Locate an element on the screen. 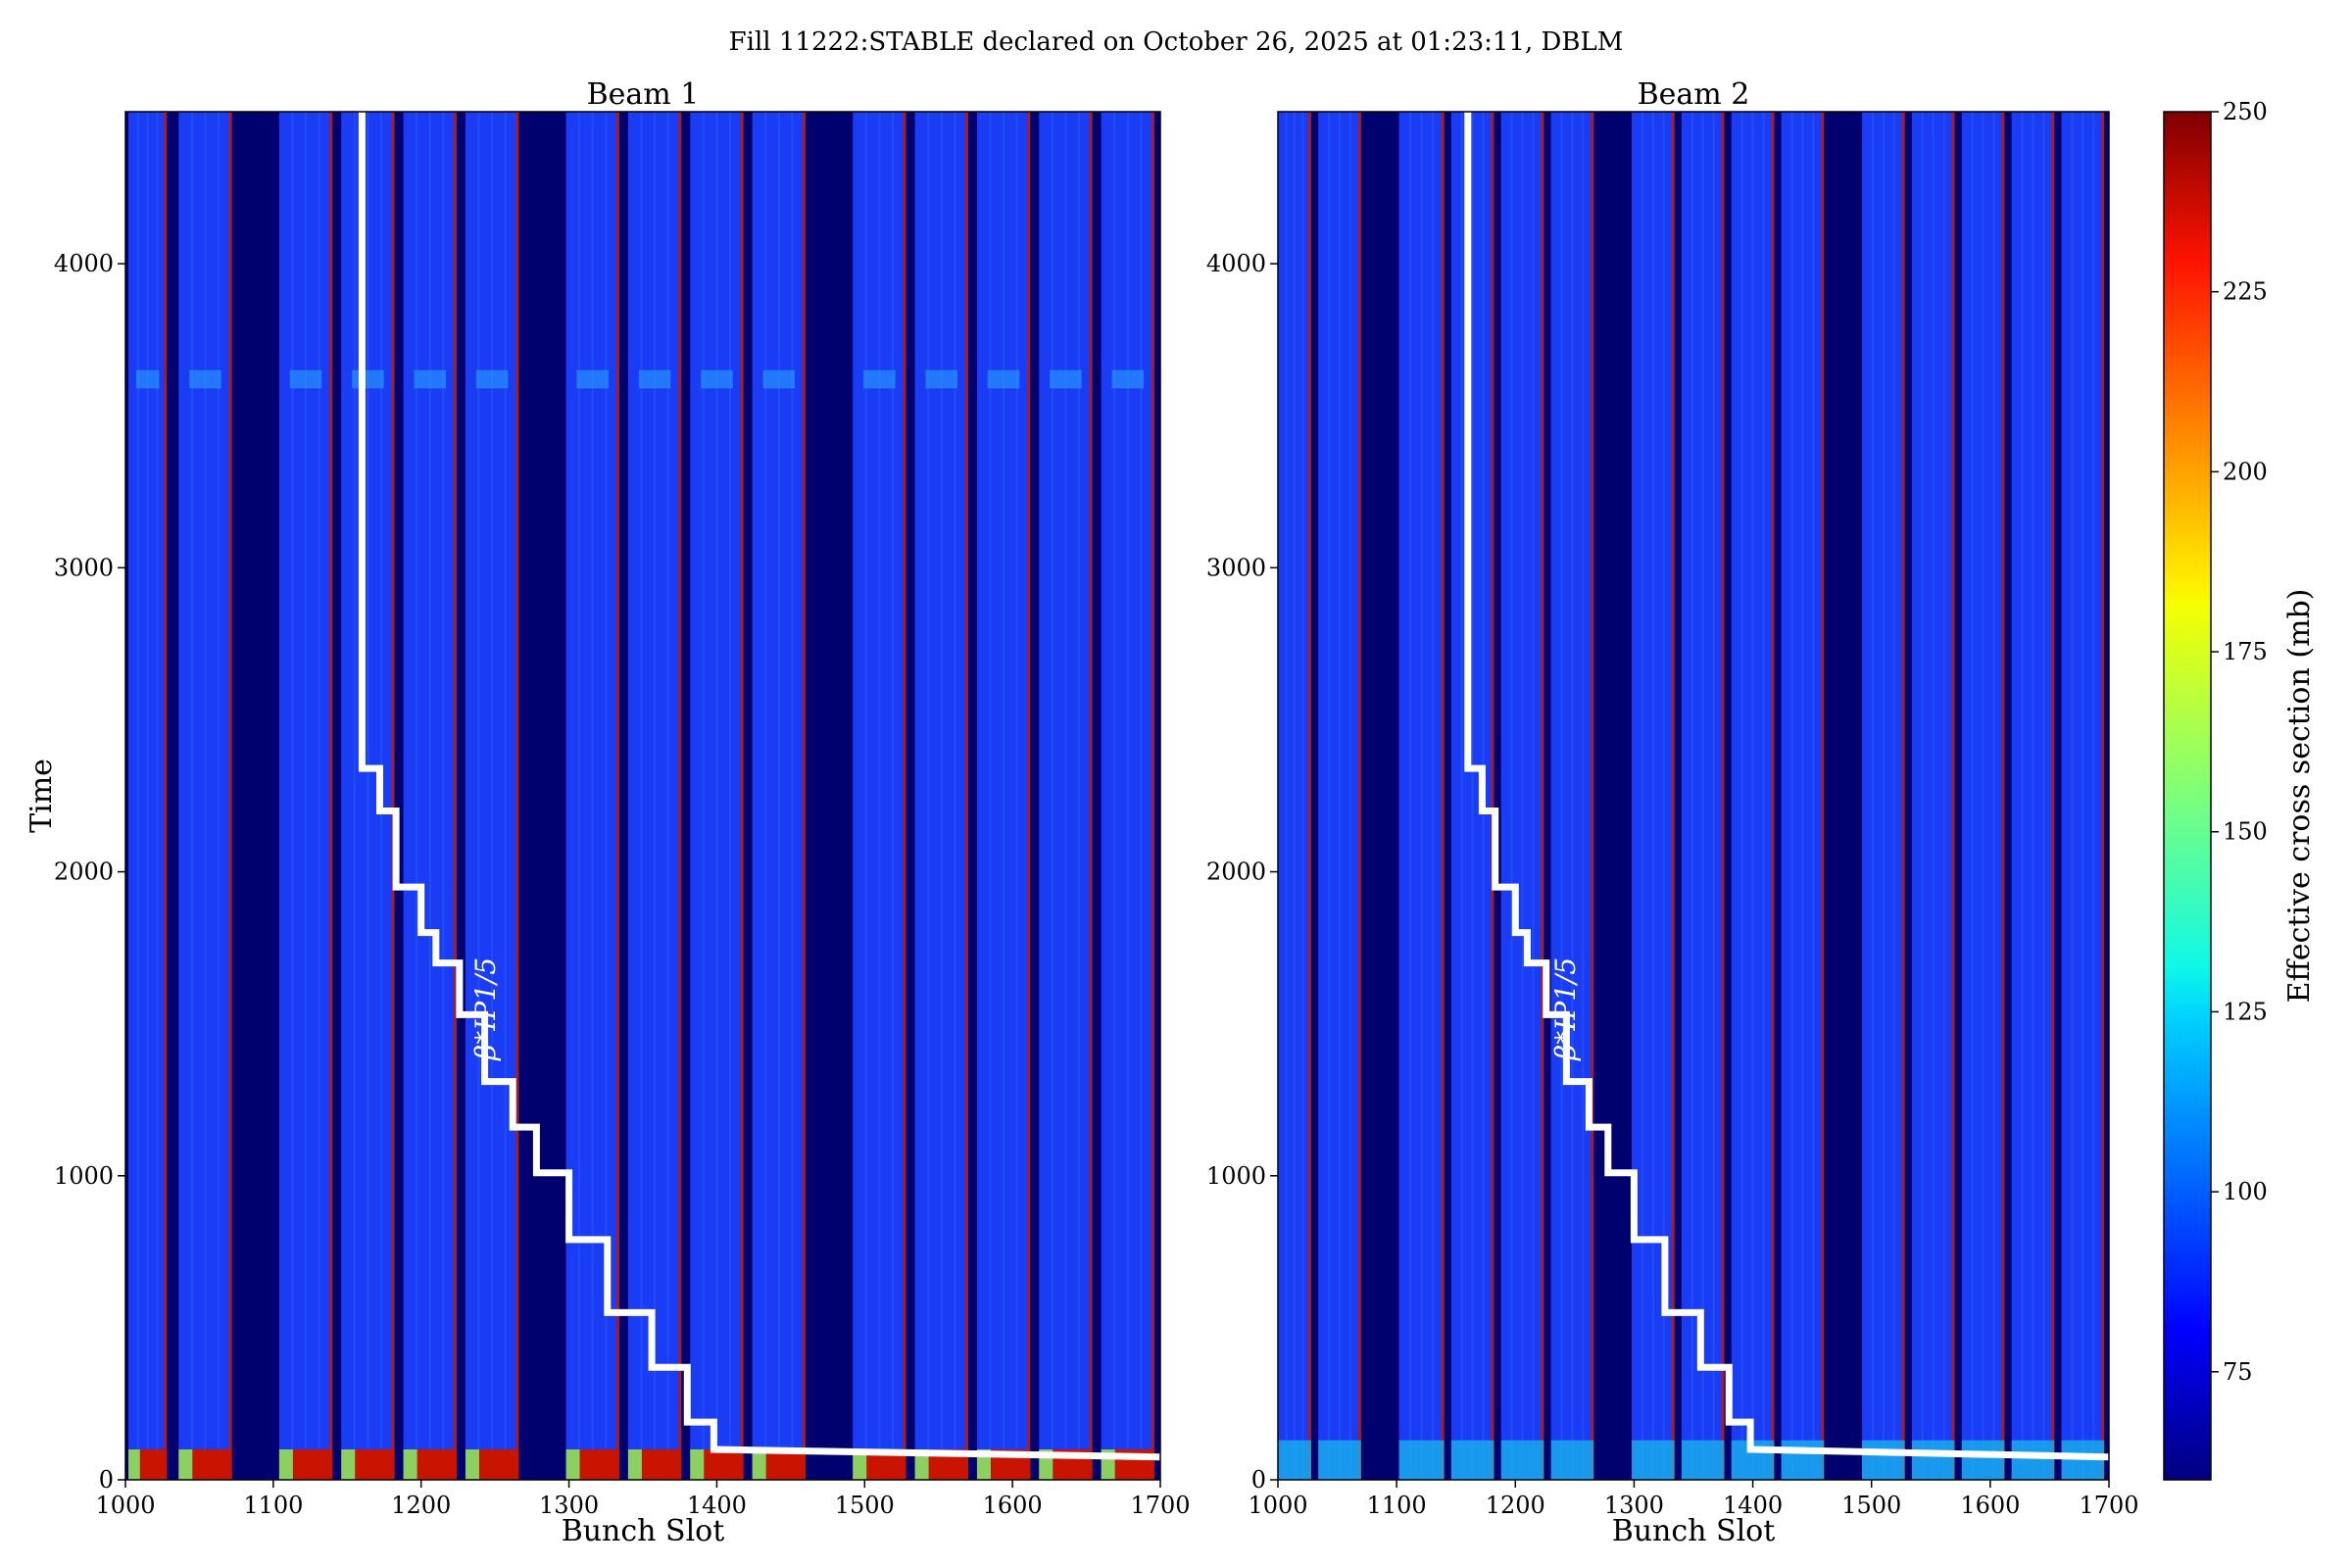  x-tick-label: 1400 is located at coordinates (1753, 1505).